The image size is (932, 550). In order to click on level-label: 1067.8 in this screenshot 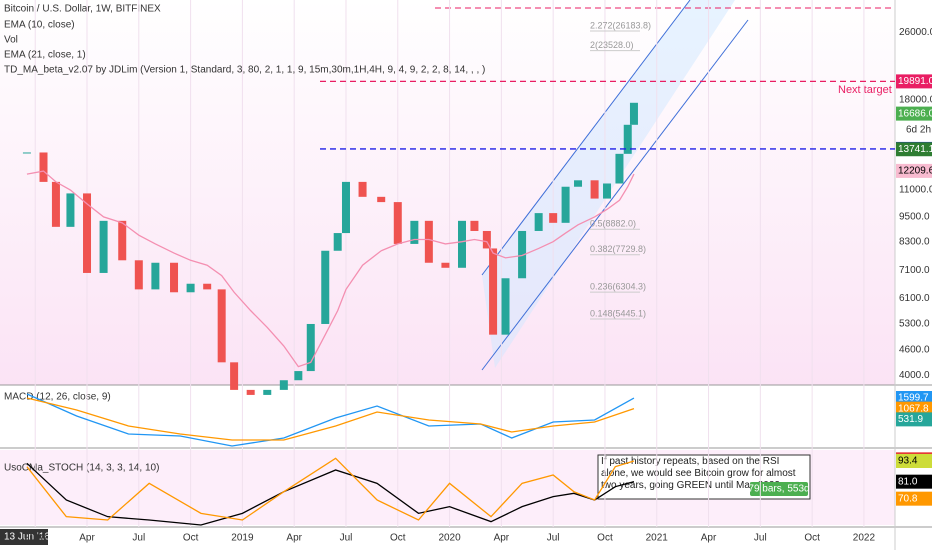, I will do `click(913, 408)`.